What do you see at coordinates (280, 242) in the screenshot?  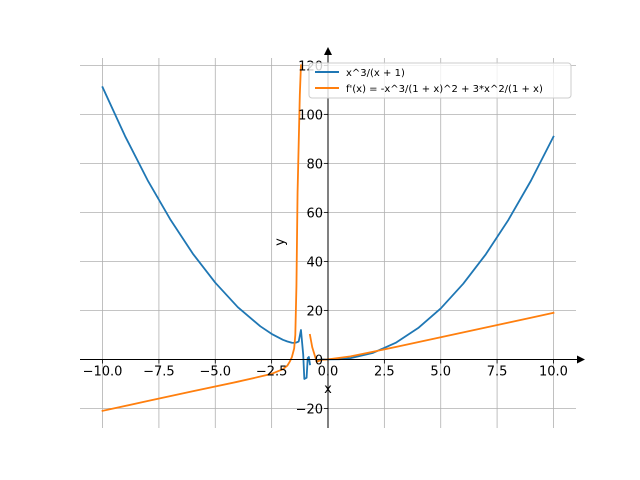 I see `y-axis-label: y` at bounding box center [280, 242].